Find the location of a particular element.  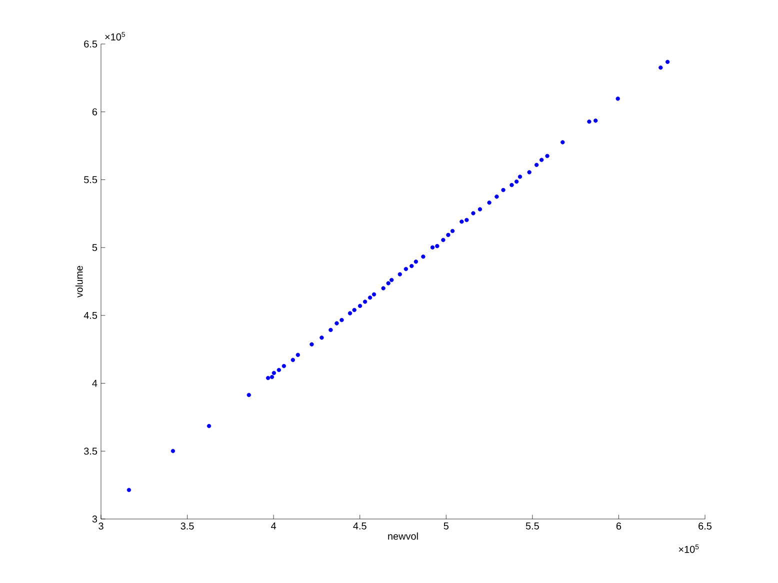

x-tick-label: 3 is located at coordinates (101, 526).